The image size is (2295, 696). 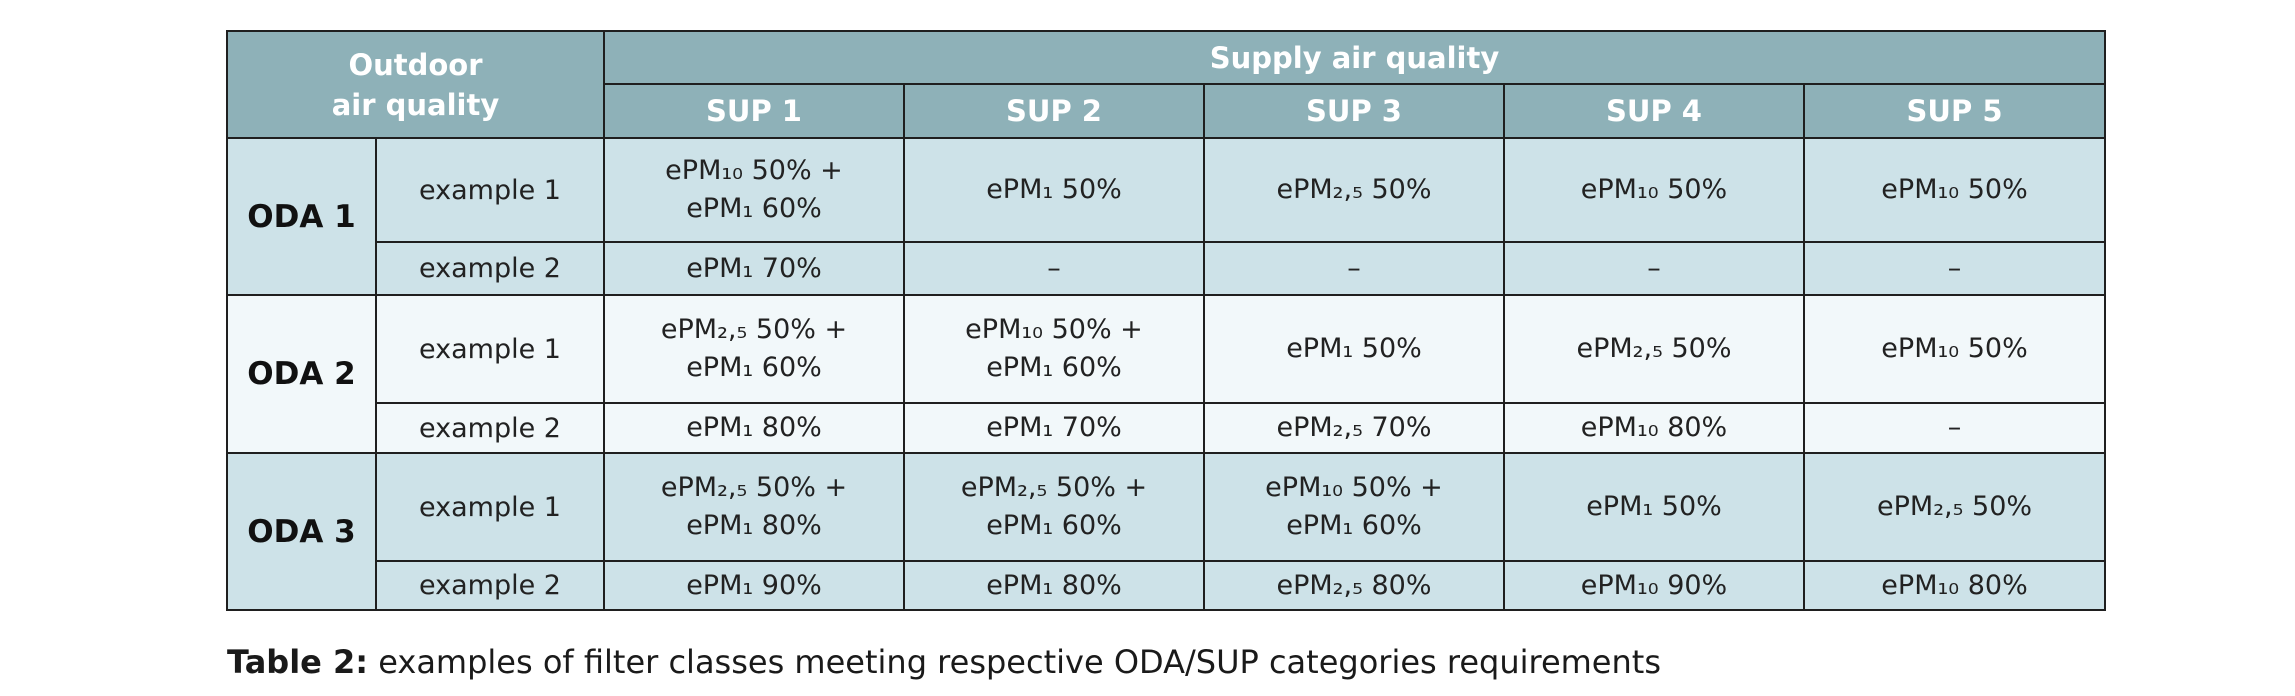 I want to click on filter-class-value: ePM₁₀ 90%, so click(x=1654, y=585).